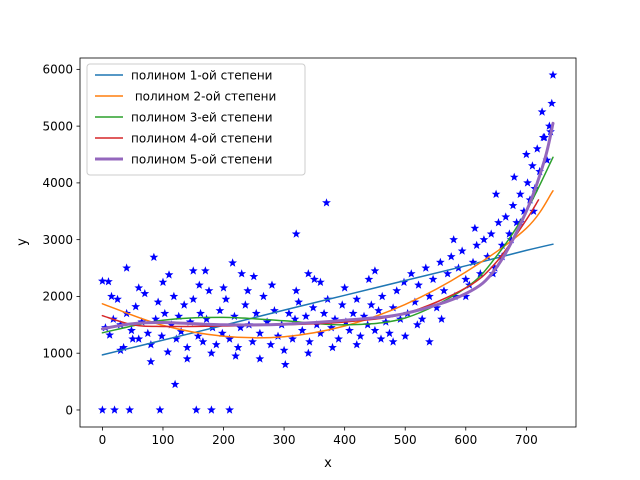 The image size is (640, 480). Describe the element at coordinates (57, 240) in the screenshot. I see `y-tick-label: 3000` at that location.